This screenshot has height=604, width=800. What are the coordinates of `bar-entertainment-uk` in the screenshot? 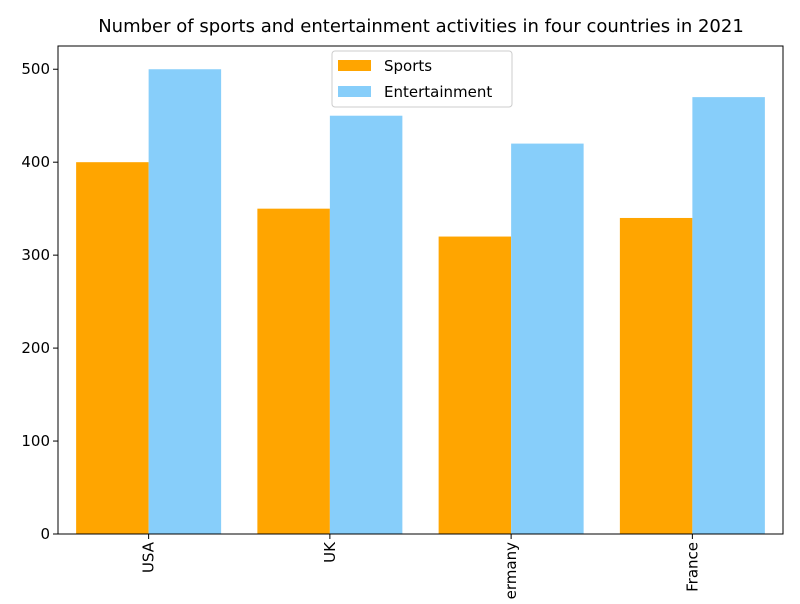 It's located at (366, 324).